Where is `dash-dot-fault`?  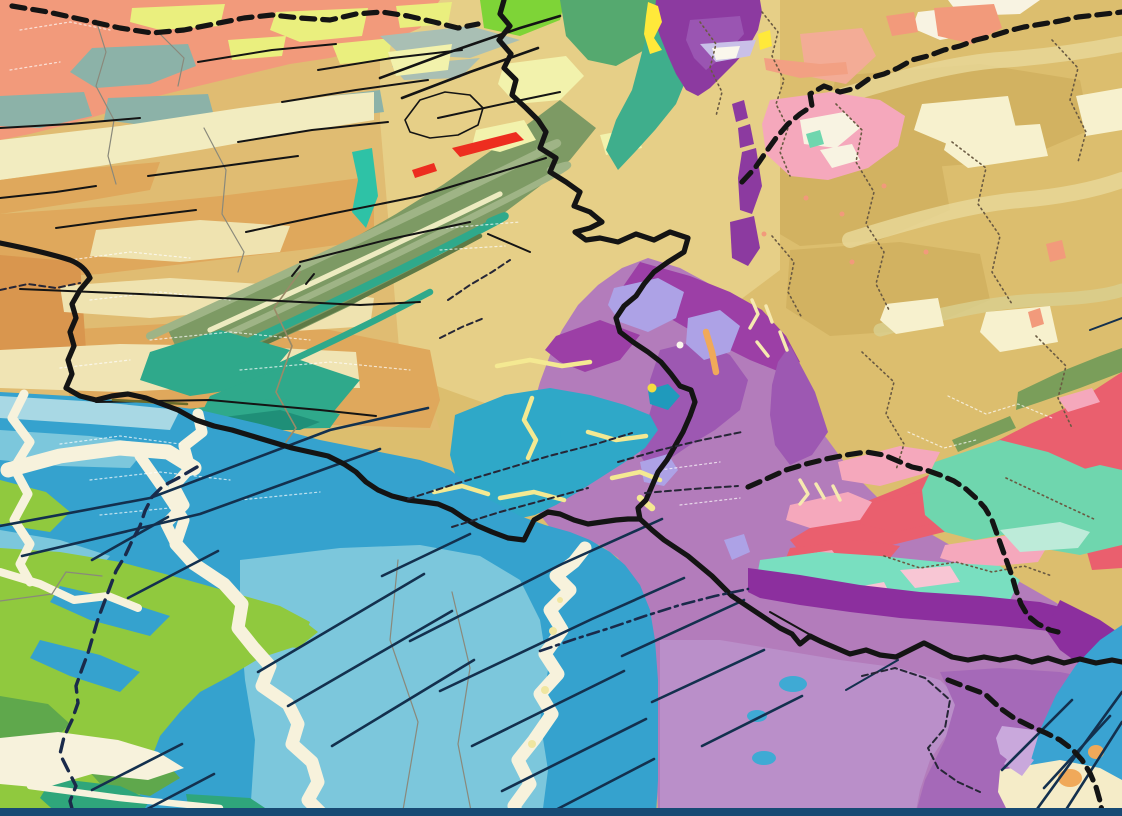
dash-dot-fault is located at coordinates (644, 620).